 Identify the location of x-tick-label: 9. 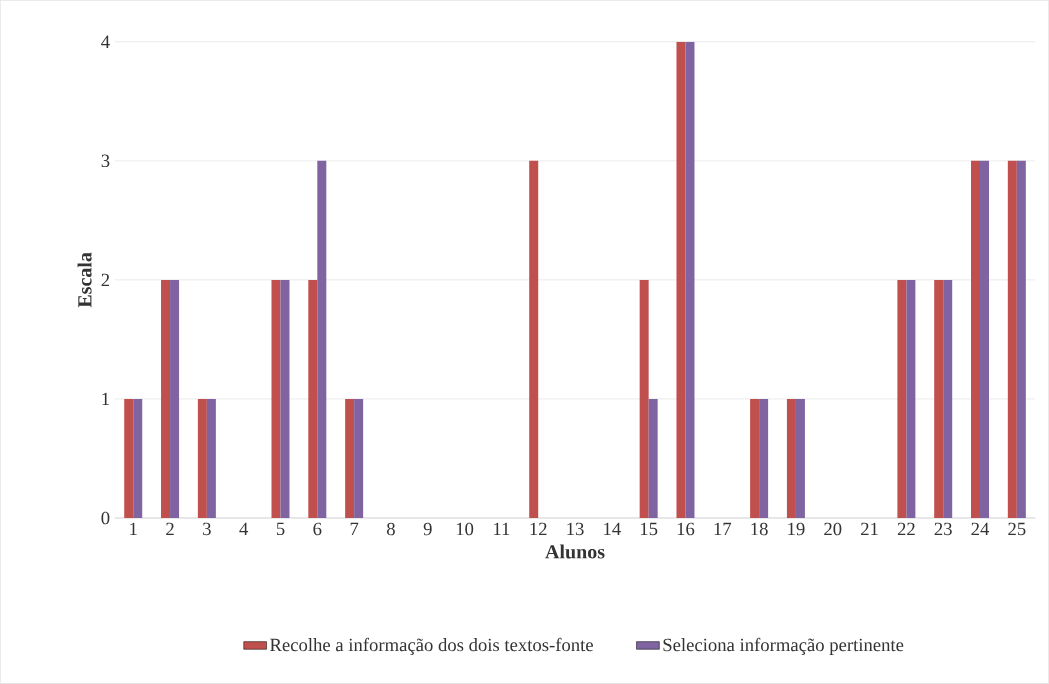
(427, 529).